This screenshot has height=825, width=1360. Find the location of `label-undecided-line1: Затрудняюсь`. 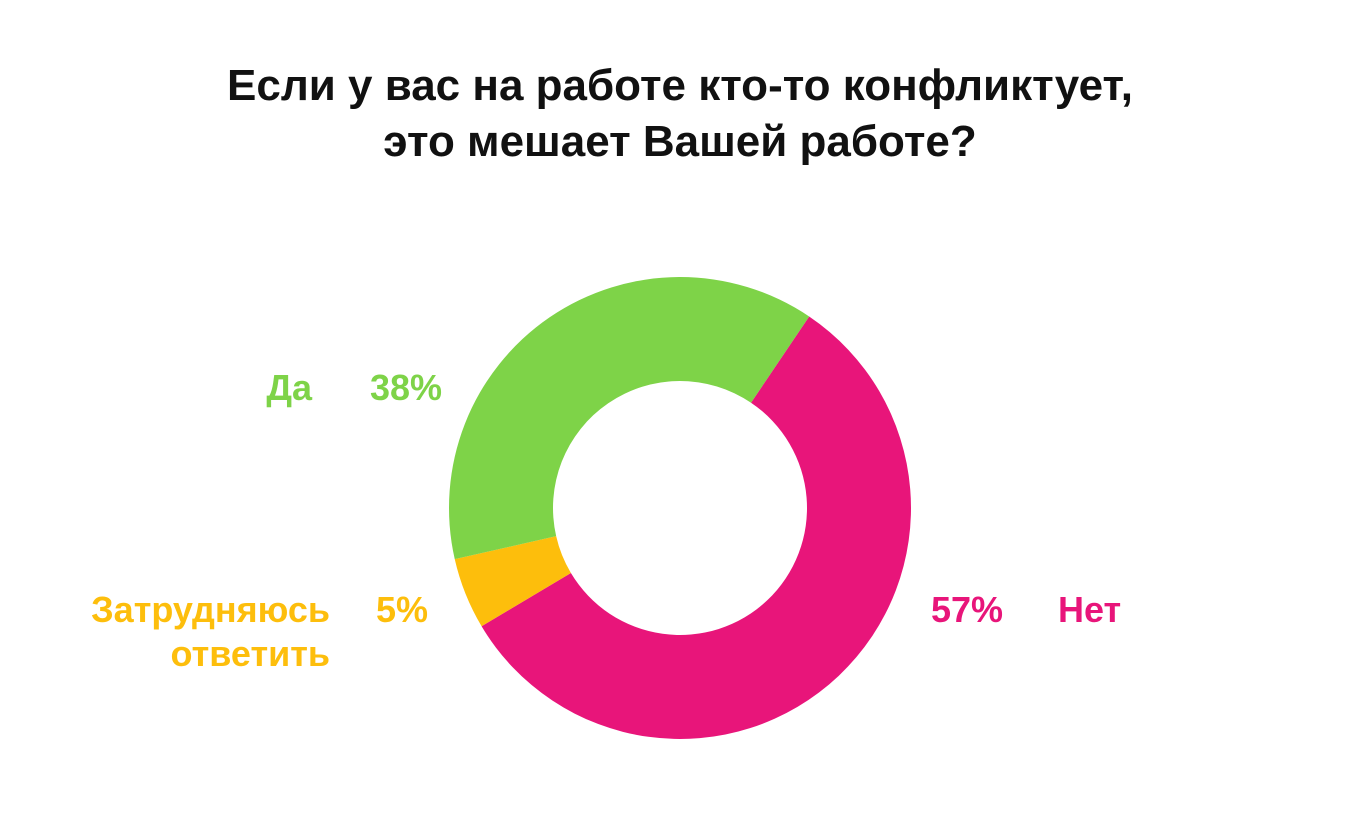

label-undecided-line1: Затрудняюсь is located at coordinates (210, 609).